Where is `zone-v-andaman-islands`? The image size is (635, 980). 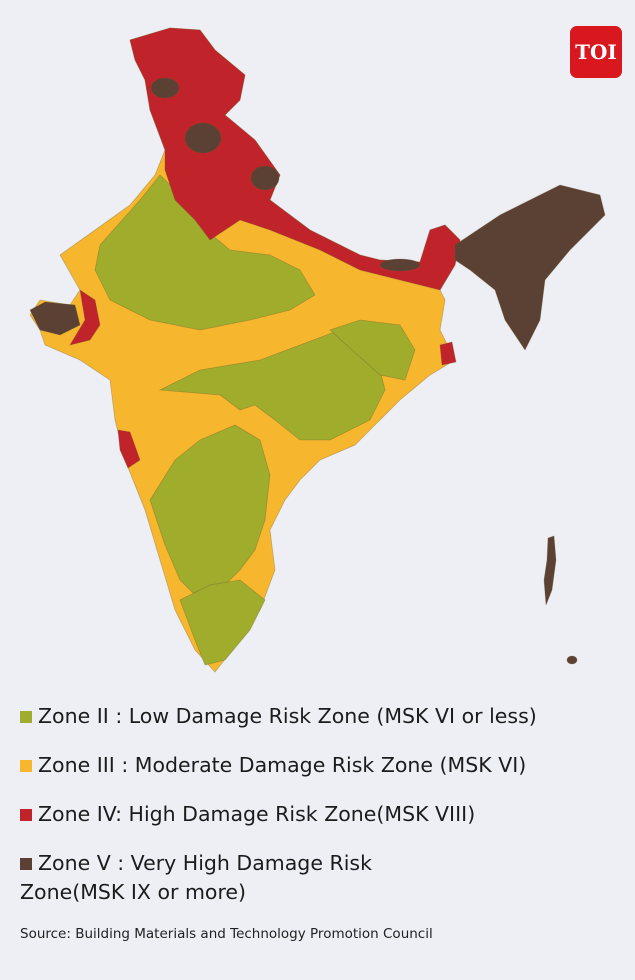
zone-v-andaman-islands is located at coordinates (550, 570).